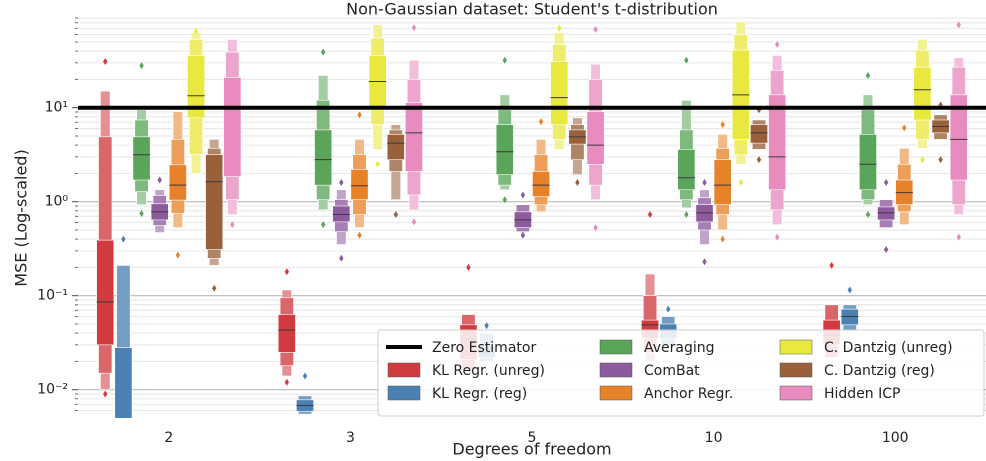 The height and width of the screenshot is (461, 986). Describe the element at coordinates (52, 390) in the screenshot. I see `y-tick-label: 10⁻²` at that location.